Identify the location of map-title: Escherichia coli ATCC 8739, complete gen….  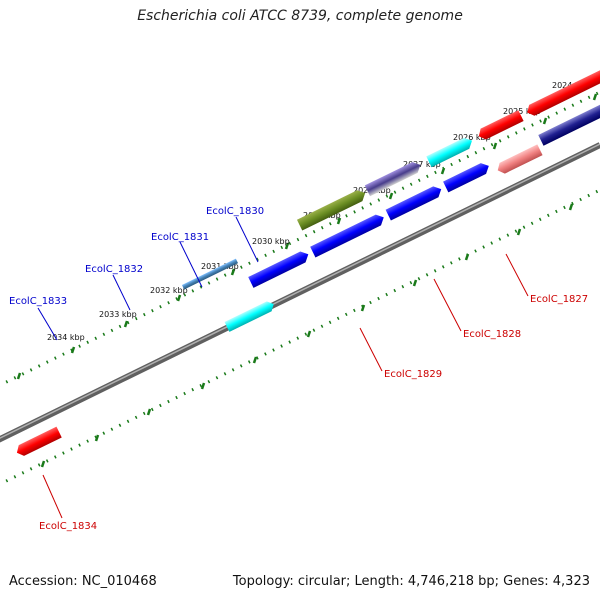
(300, 16).